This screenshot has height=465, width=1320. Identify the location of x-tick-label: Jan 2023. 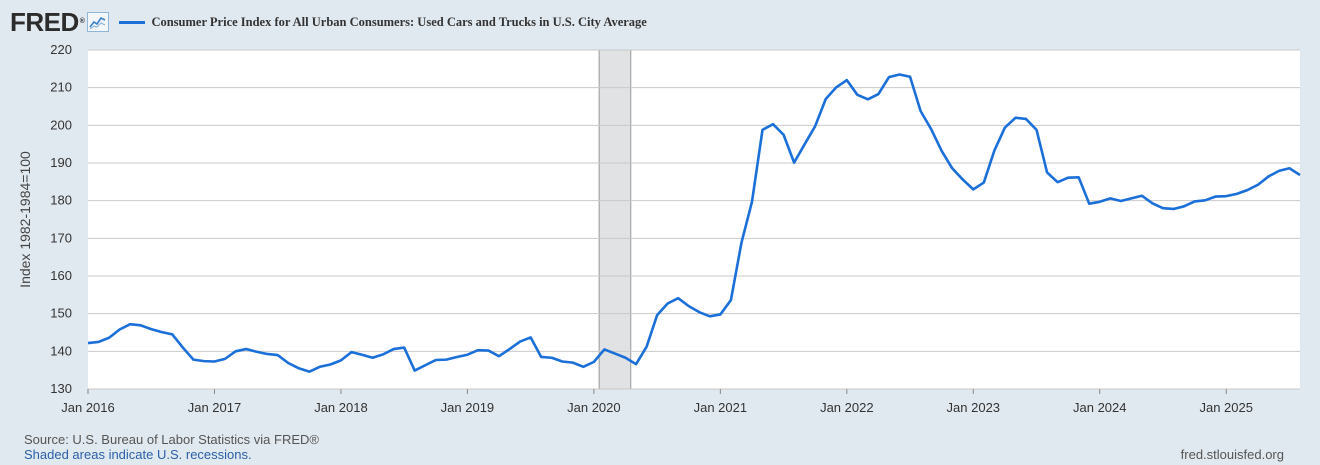
(974, 407).